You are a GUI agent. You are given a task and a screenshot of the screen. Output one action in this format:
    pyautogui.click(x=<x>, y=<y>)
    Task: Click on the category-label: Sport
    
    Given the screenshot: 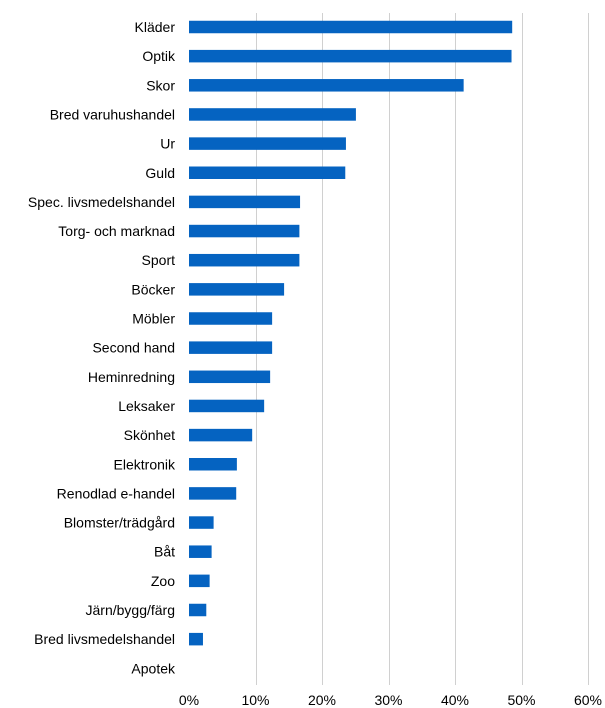 What is the action you would take?
    pyautogui.click(x=159, y=260)
    